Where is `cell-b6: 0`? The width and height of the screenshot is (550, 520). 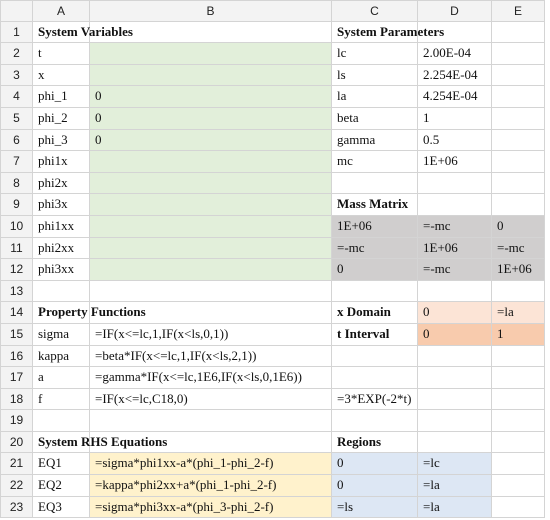 cell-b6: 0 is located at coordinates (211, 140).